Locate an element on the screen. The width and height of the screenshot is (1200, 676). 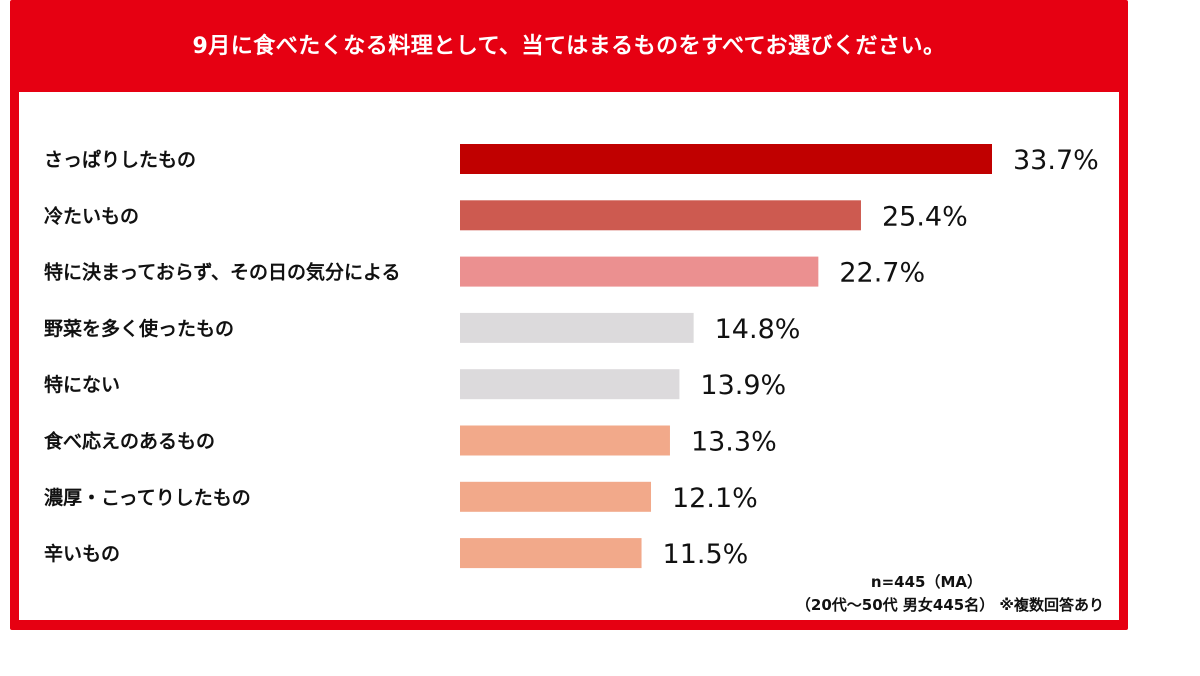
value-label: 13.3% is located at coordinates (734, 442).